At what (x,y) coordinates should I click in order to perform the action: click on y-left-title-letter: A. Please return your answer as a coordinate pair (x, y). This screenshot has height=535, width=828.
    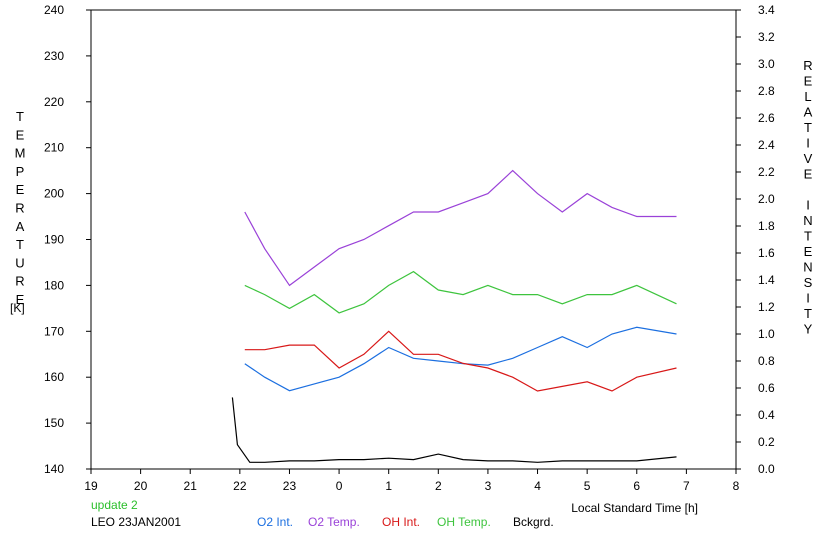
    Looking at the image, I should click on (20, 226).